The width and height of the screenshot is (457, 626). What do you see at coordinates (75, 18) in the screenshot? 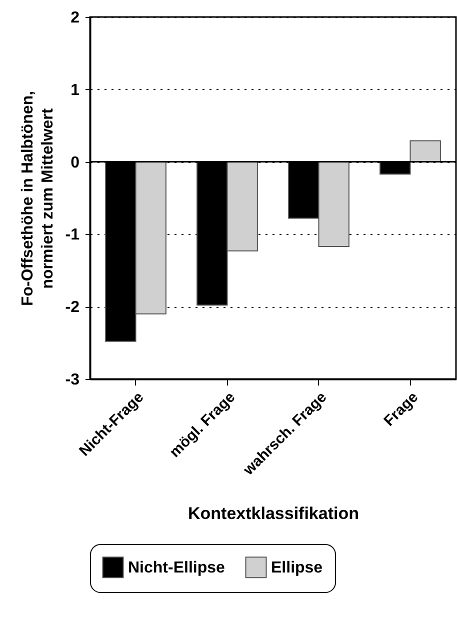
I see `y-tick-label: 2` at bounding box center [75, 18].